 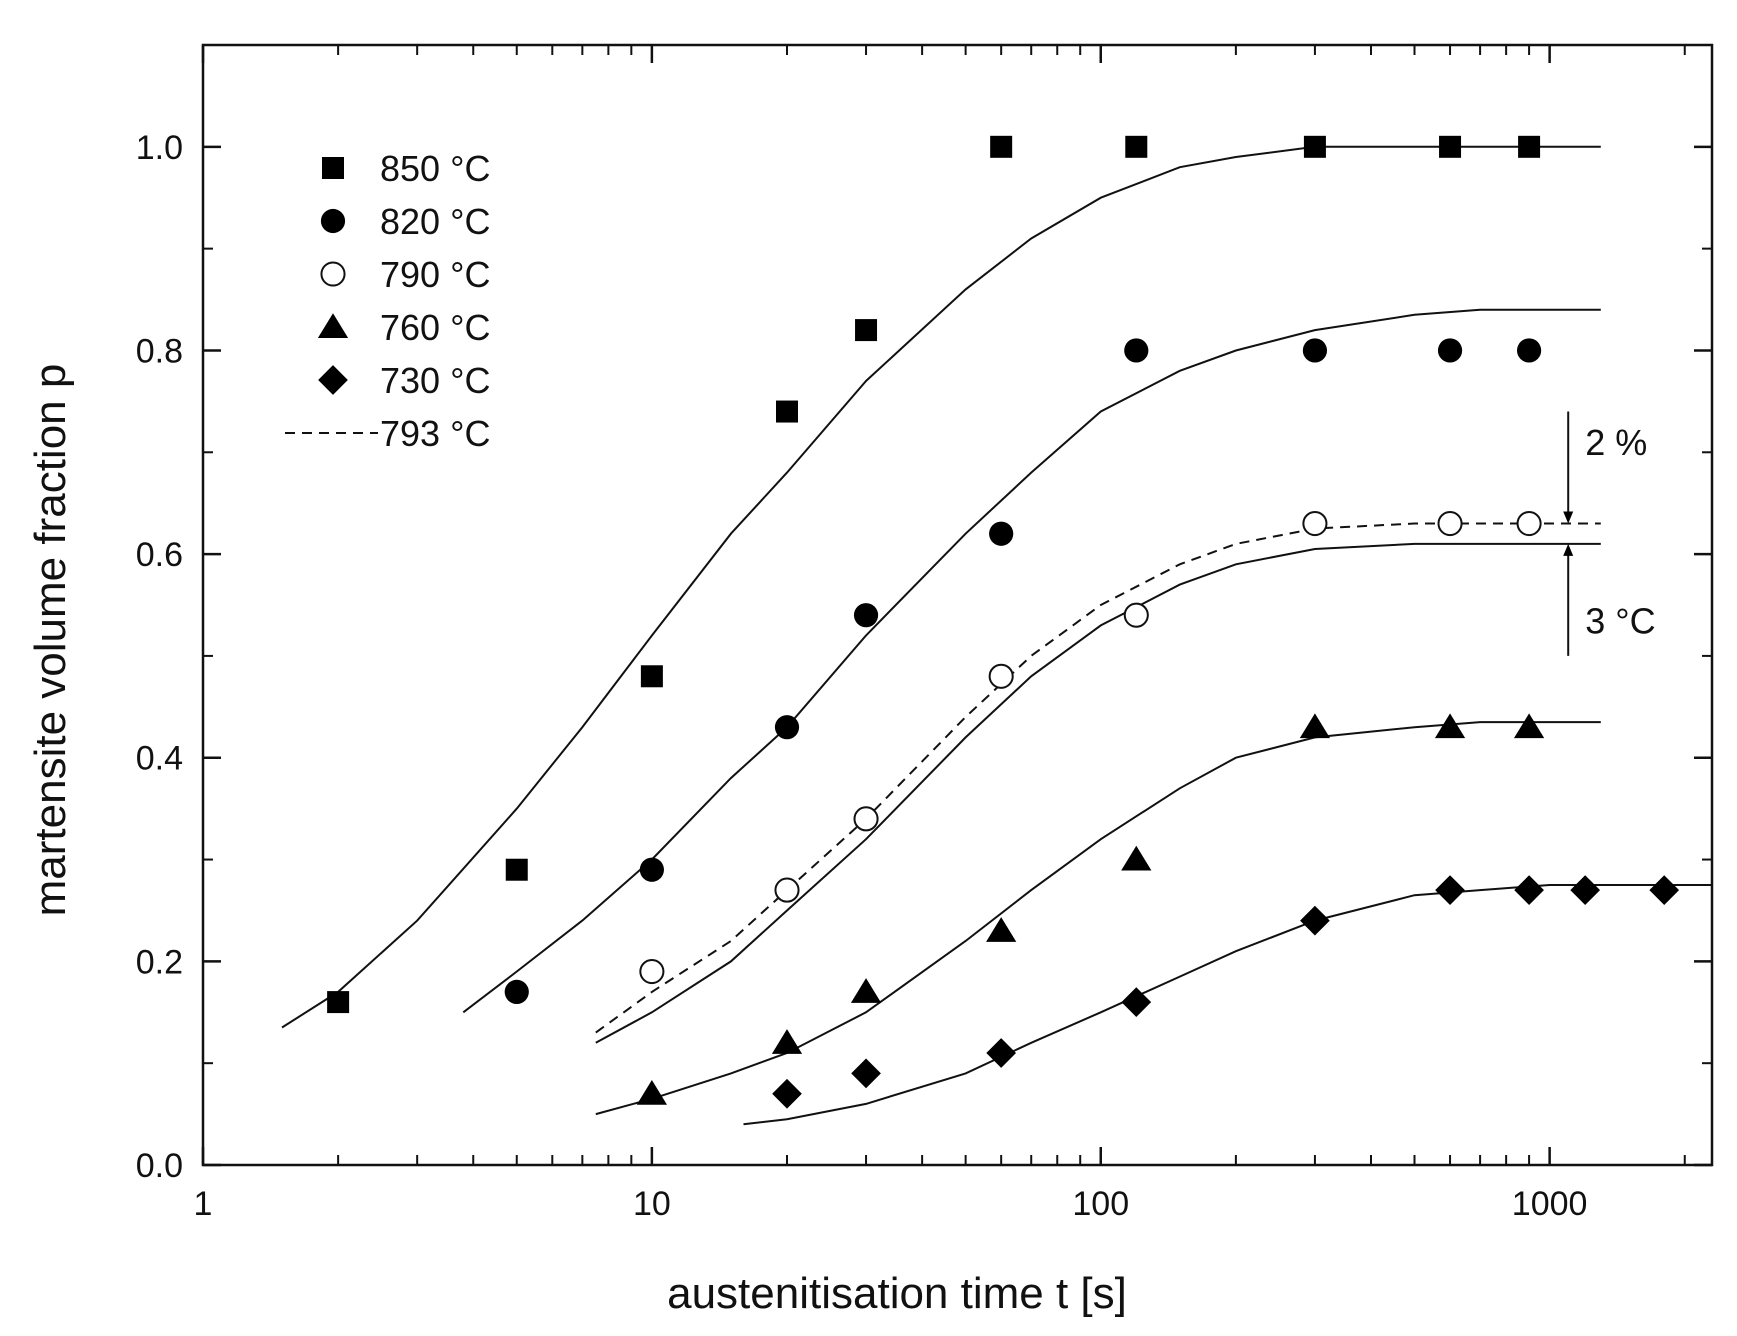 I want to click on legend-label: 730 °C, so click(x=435, y=380).